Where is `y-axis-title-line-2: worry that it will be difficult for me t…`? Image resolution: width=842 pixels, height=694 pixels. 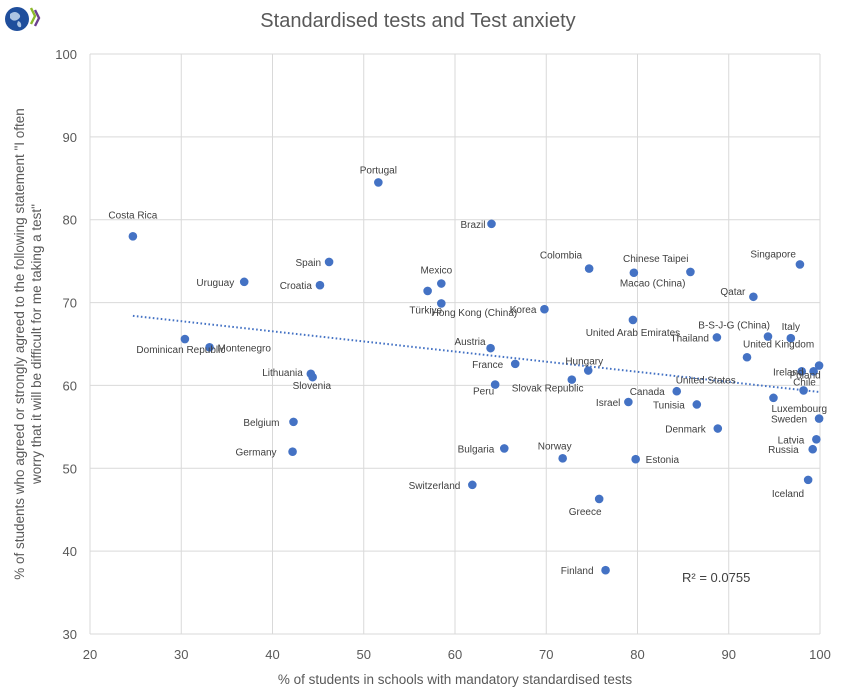
y-axis-title-line-2: worry that it will be difficult for me t… is located at coordinates (36, 344).